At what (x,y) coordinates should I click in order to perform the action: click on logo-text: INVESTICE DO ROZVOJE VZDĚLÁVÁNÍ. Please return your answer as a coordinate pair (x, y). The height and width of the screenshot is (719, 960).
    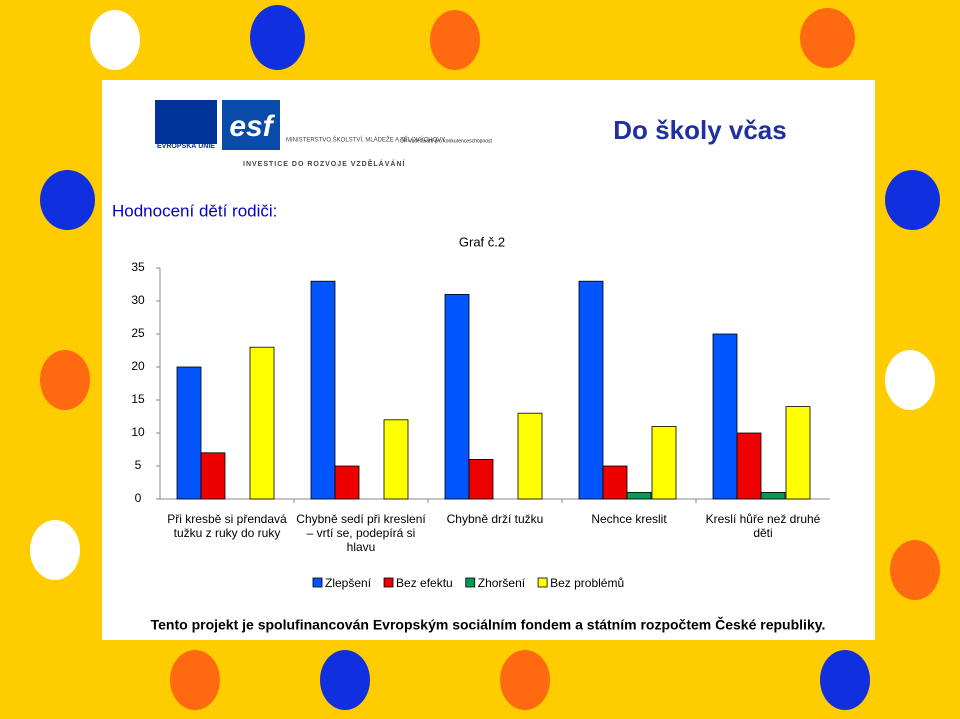
    Looking at the image, I should click on (324, 163).